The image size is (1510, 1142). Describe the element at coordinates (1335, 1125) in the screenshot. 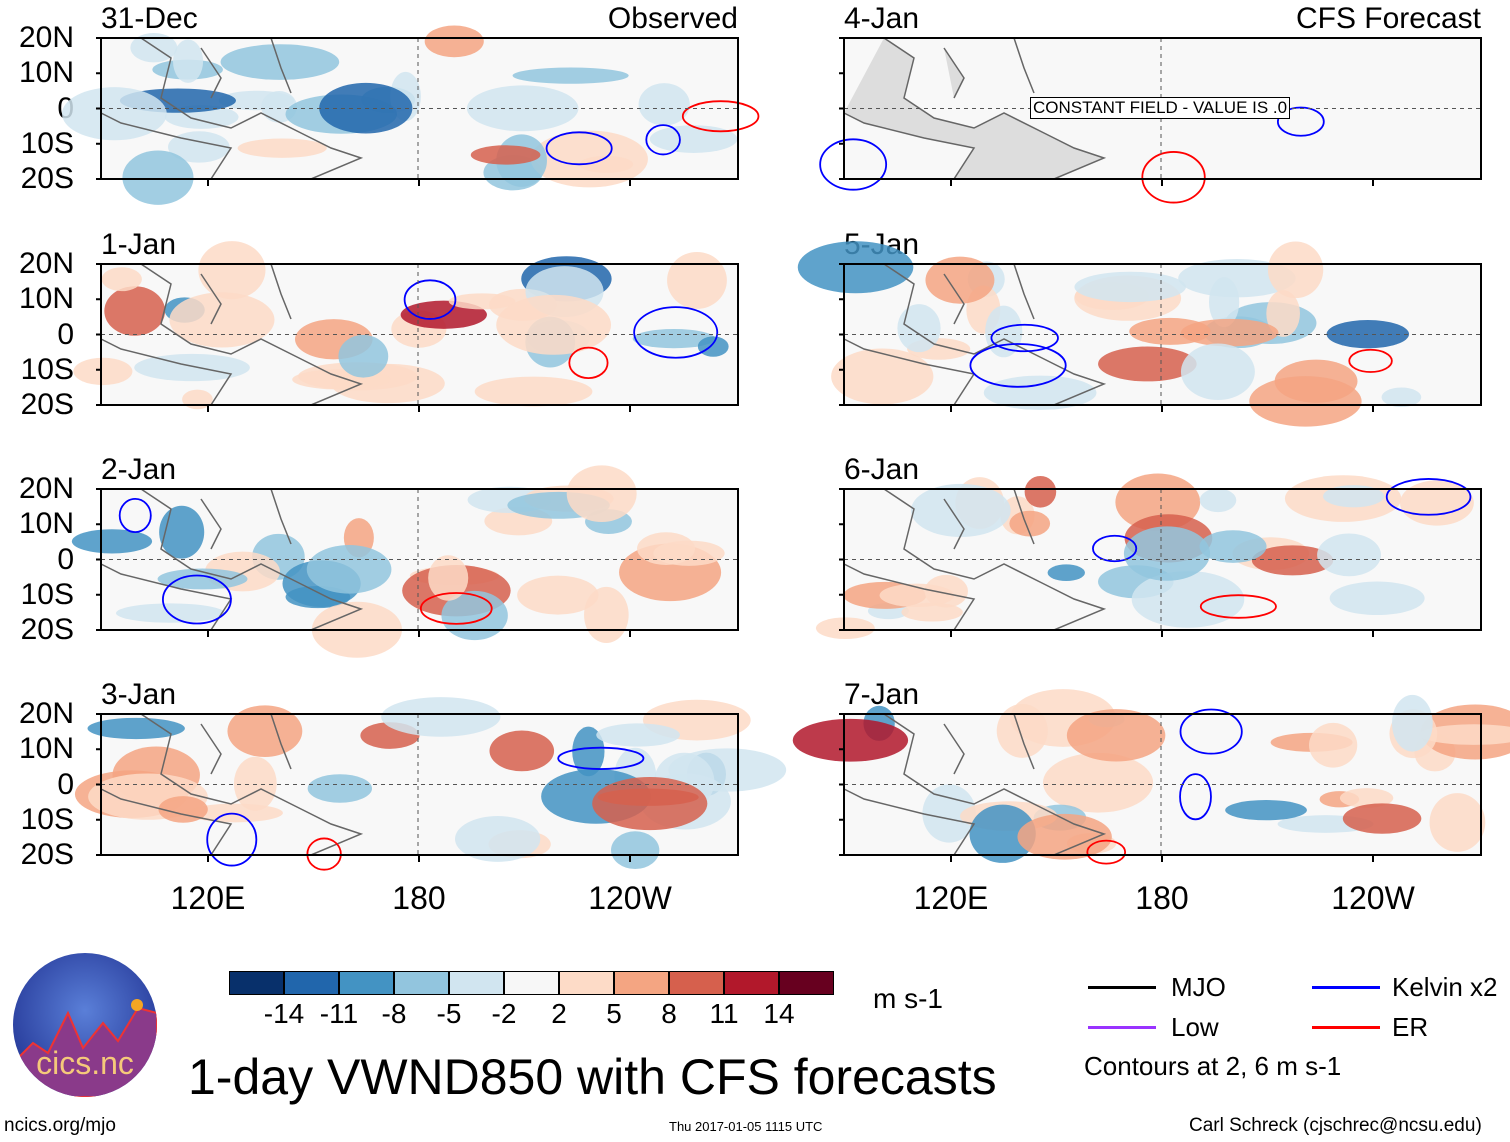

I see `footer-author: Carl Schreck (cjschrec@ncsu.edu)` at that location.